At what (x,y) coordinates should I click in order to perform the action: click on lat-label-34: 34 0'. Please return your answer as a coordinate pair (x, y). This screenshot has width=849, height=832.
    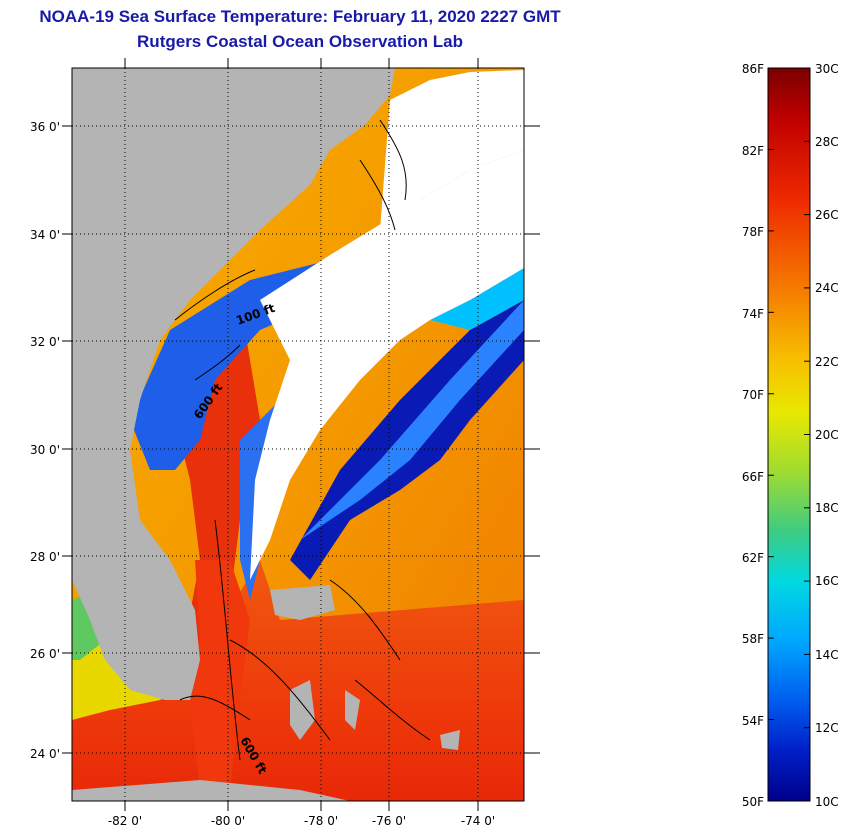
    Looking at the image, I should click on (45, 235).